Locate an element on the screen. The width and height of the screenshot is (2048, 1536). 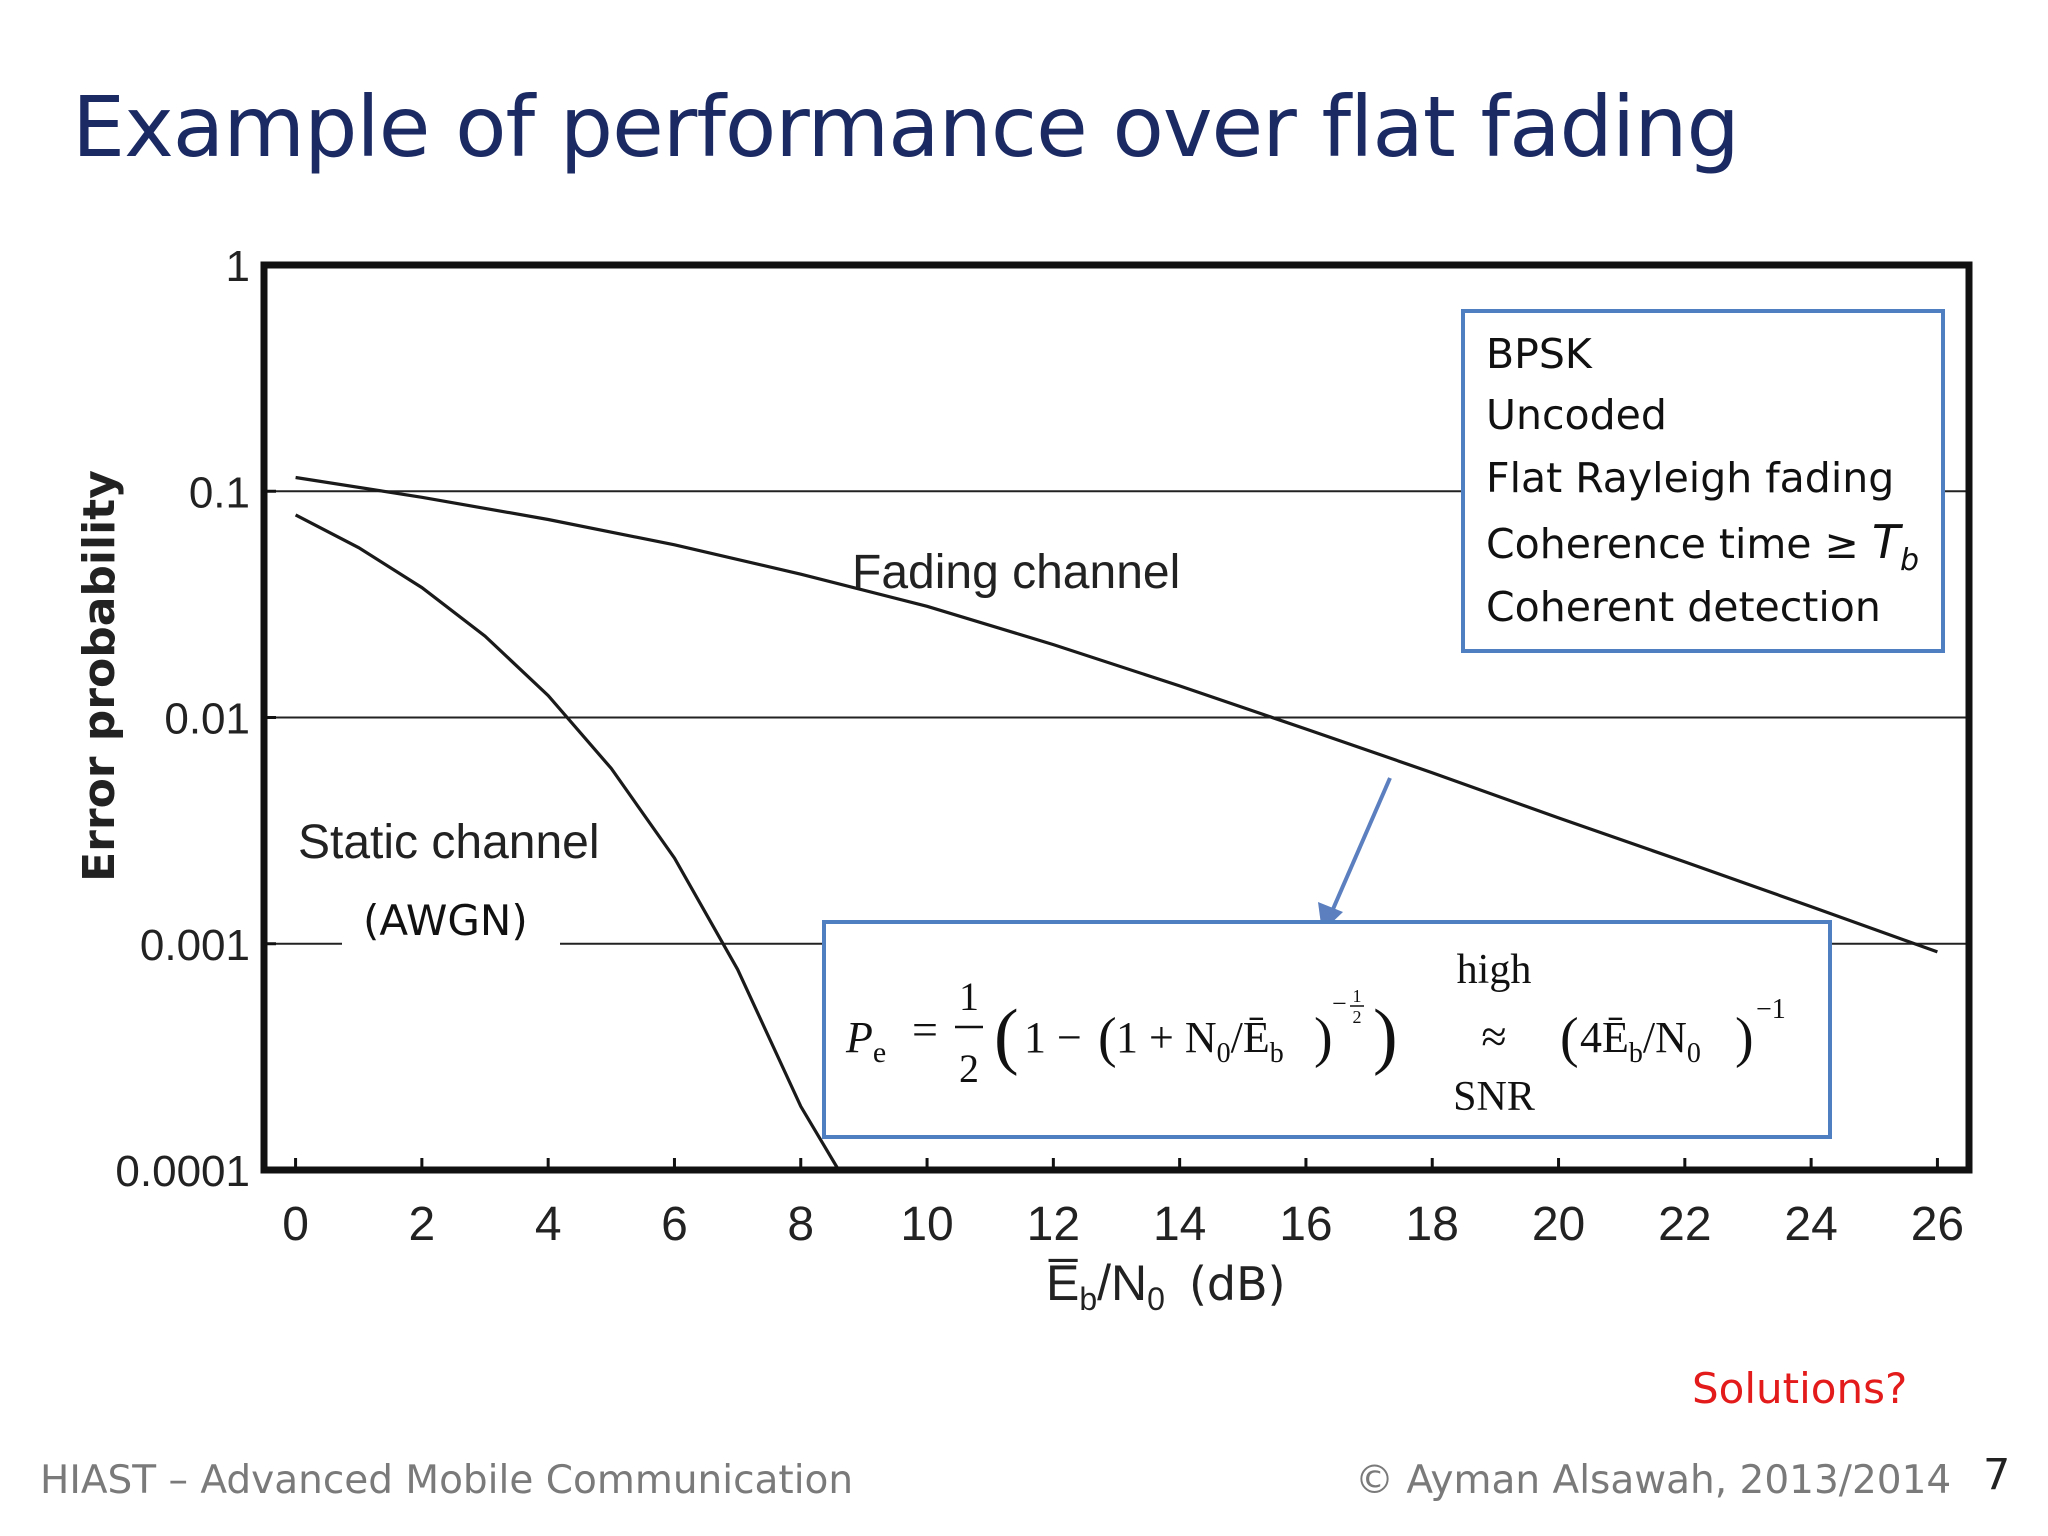
formula-lhs: Pe is located at coordinates (865, 1041).